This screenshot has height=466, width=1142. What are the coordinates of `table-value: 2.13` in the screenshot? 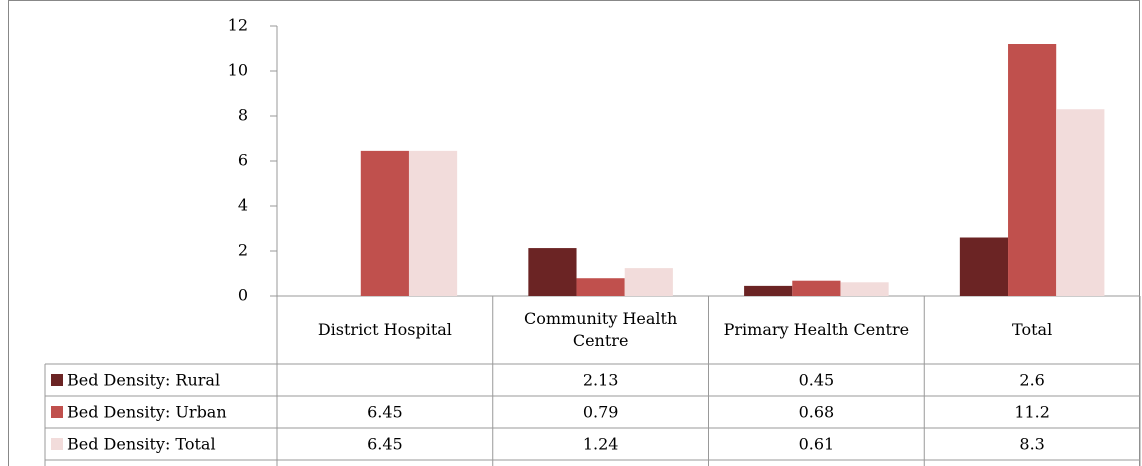 It's located at (601, 380).